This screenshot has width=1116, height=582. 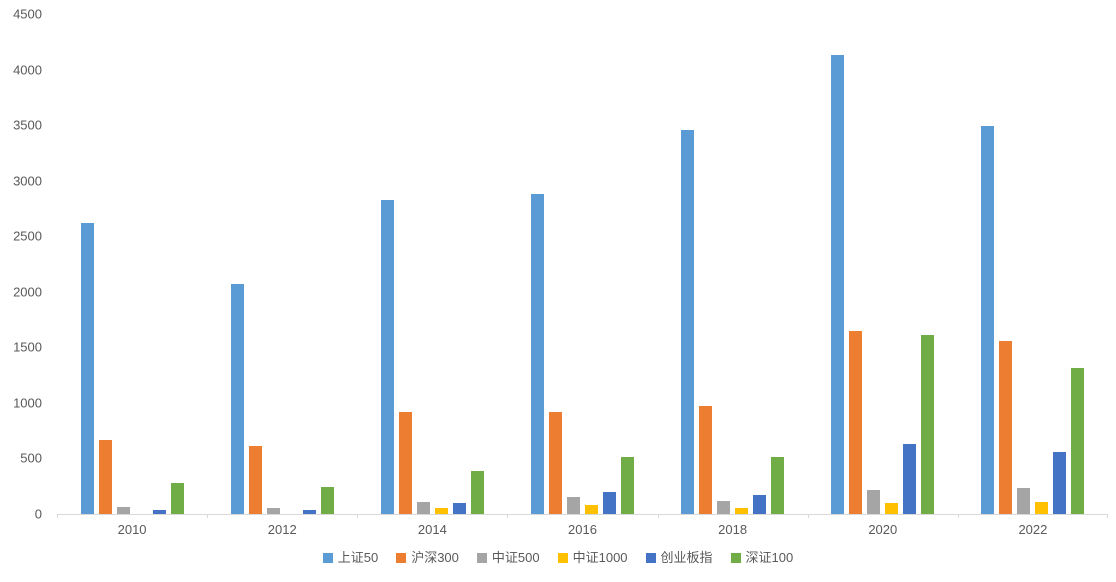 I want to click on bar-group-2022, so click(x=1033, y=264).